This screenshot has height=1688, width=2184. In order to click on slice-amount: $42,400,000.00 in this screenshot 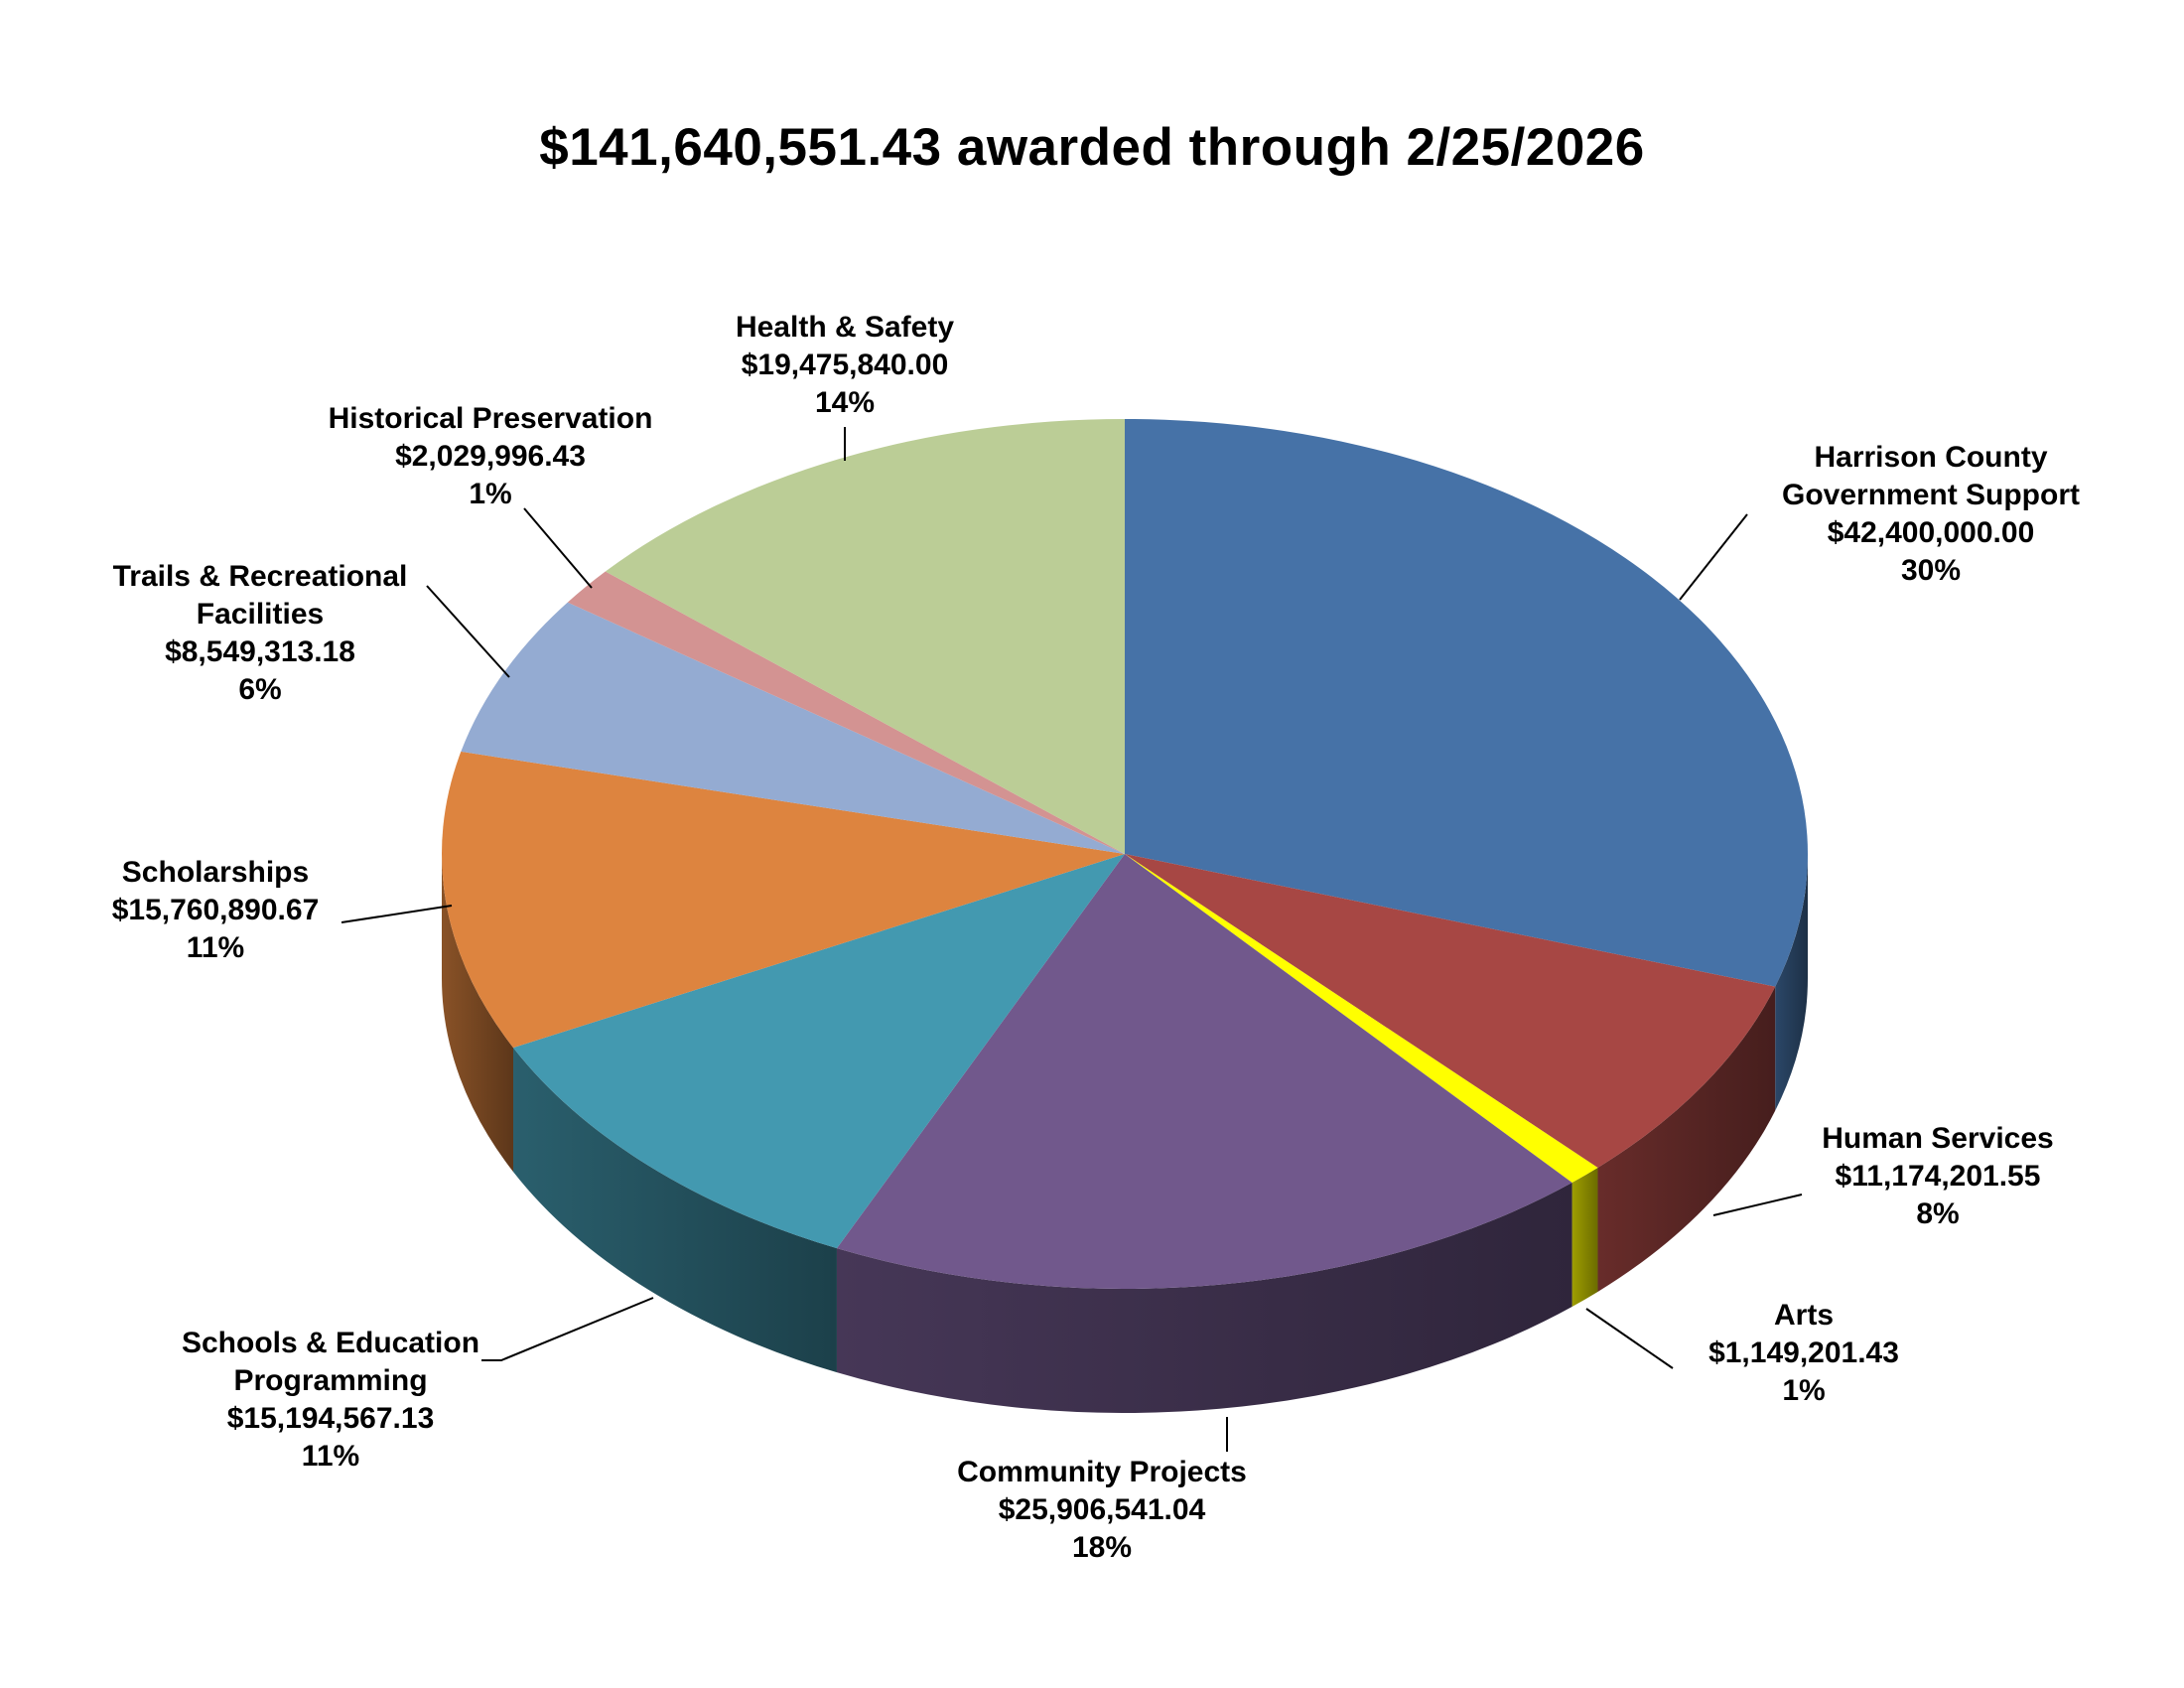, I will do `click(1931, 532)`.